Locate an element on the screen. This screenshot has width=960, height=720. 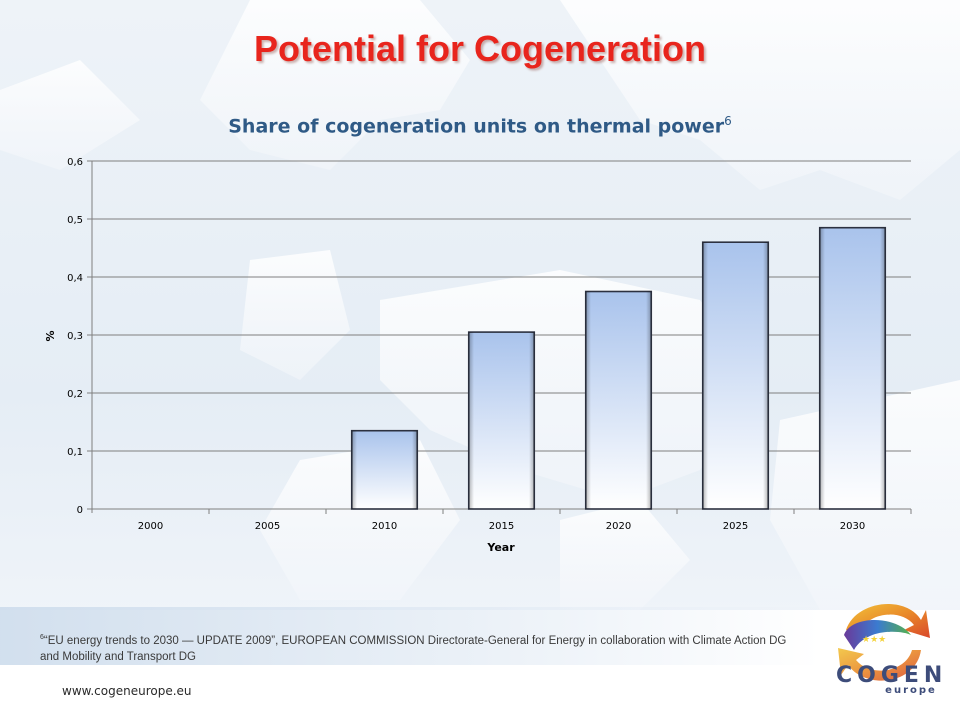
footer-fade is located at coordinates (410, 636).